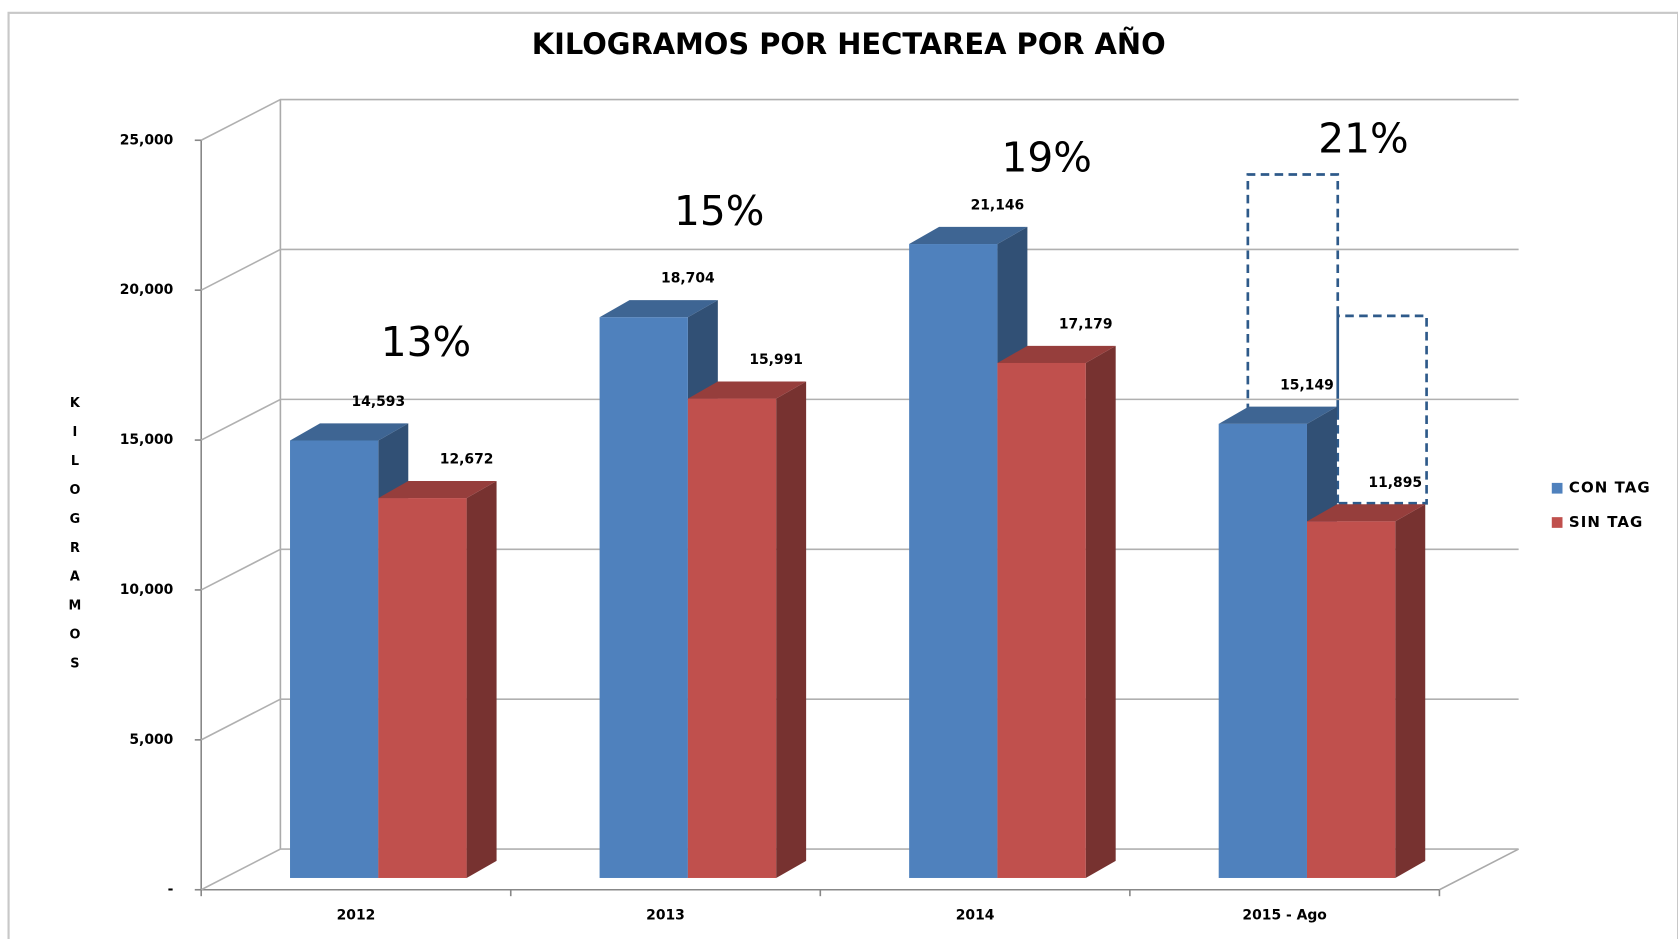 Image resolution: width=1678 pixels, height=939 pixels. What do you see at coordinates (975, 915) in the screenshot?
I see `x-tick-label: 2014` at bounding box center [975, 915].